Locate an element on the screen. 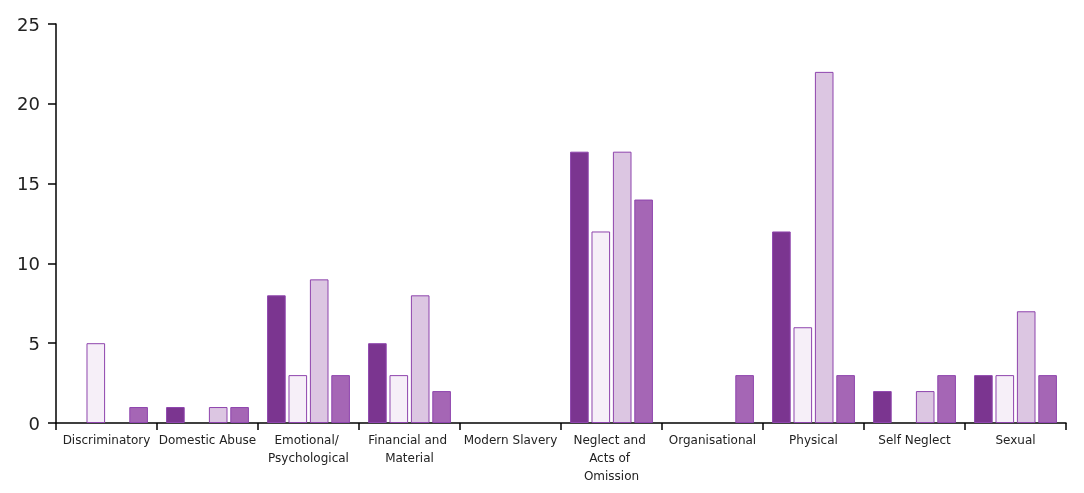 The height and width of the screenshot is (493, 1084). y-tick-label: 10 is located at coordinates (28, 263).